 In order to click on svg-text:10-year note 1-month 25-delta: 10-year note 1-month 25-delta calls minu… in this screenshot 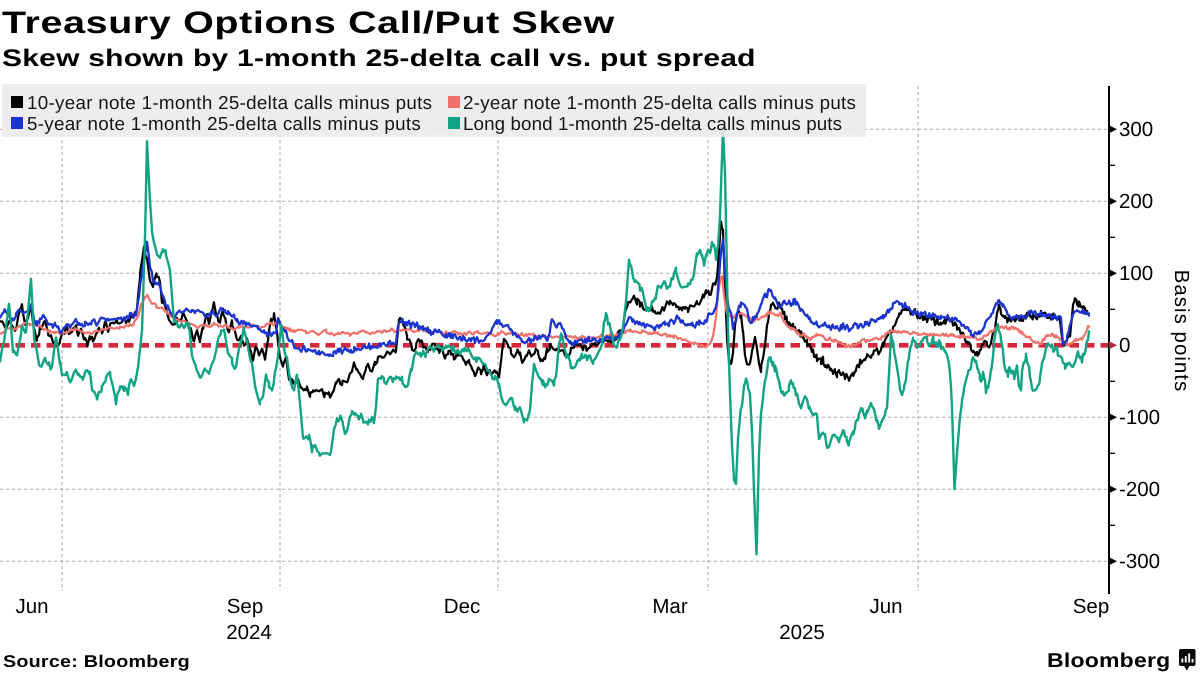, I will do `click(229, 102)`.